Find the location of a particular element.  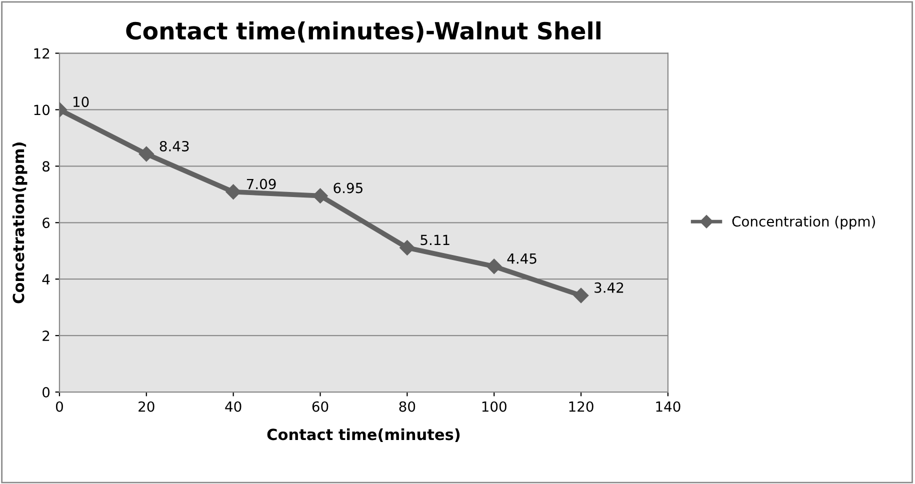

x-tick-label: 20 is located at coordinates (146, 406).